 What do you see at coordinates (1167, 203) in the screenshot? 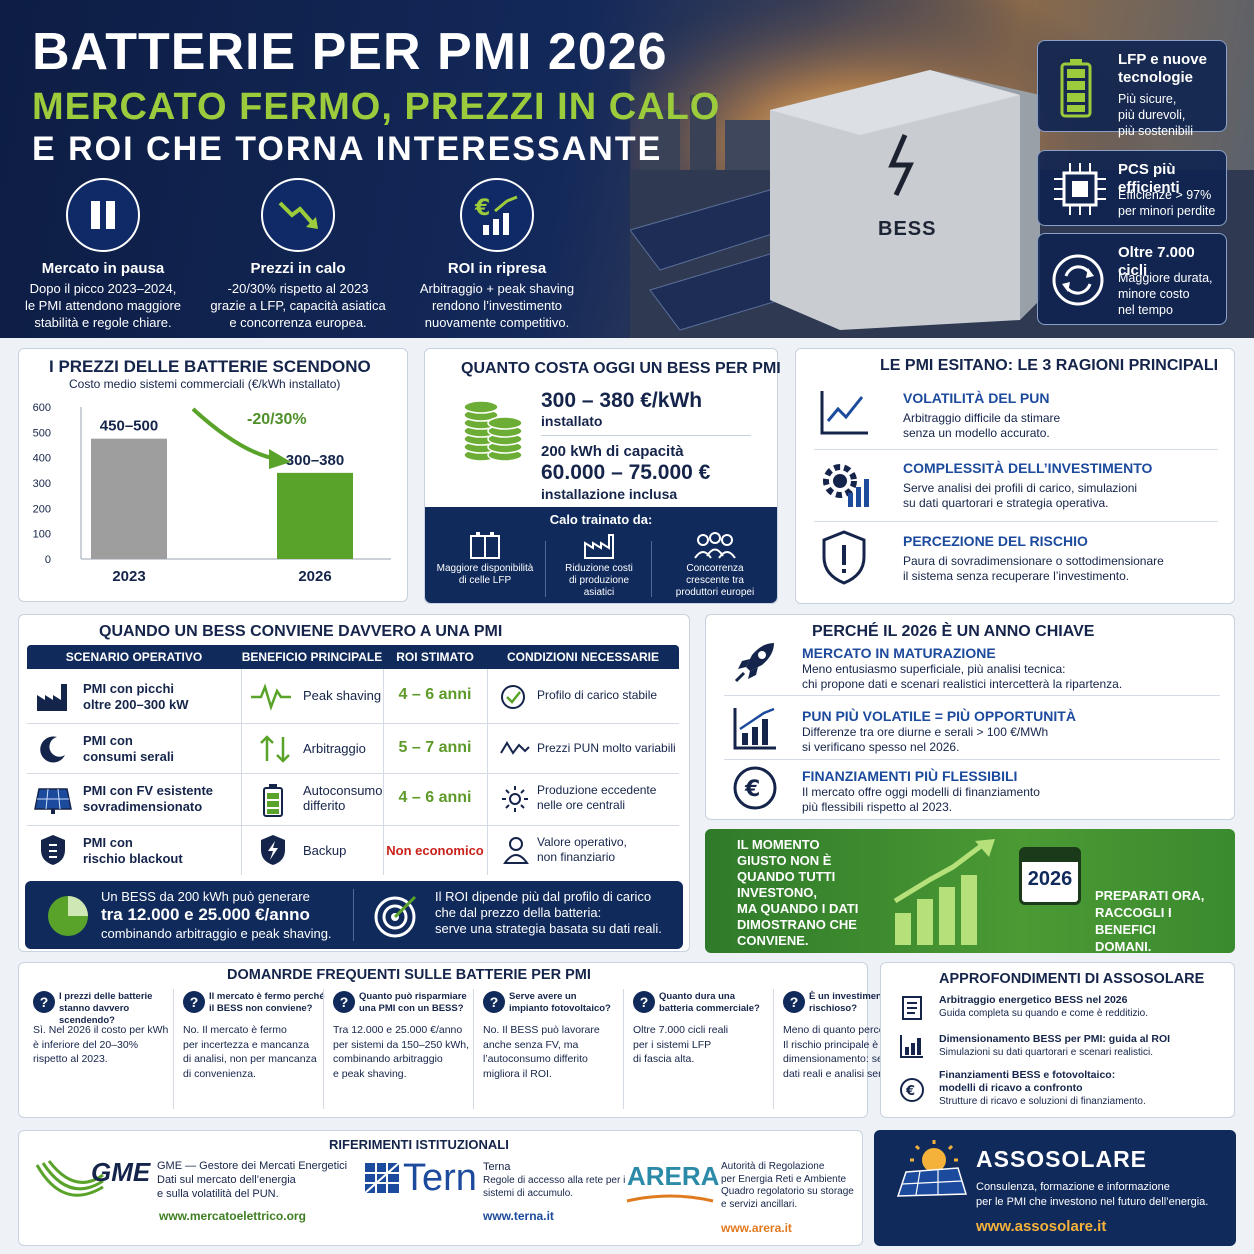
I see `card-desc: Efficienze > 97% per minori perdite` at bounding box center [1167, 203].